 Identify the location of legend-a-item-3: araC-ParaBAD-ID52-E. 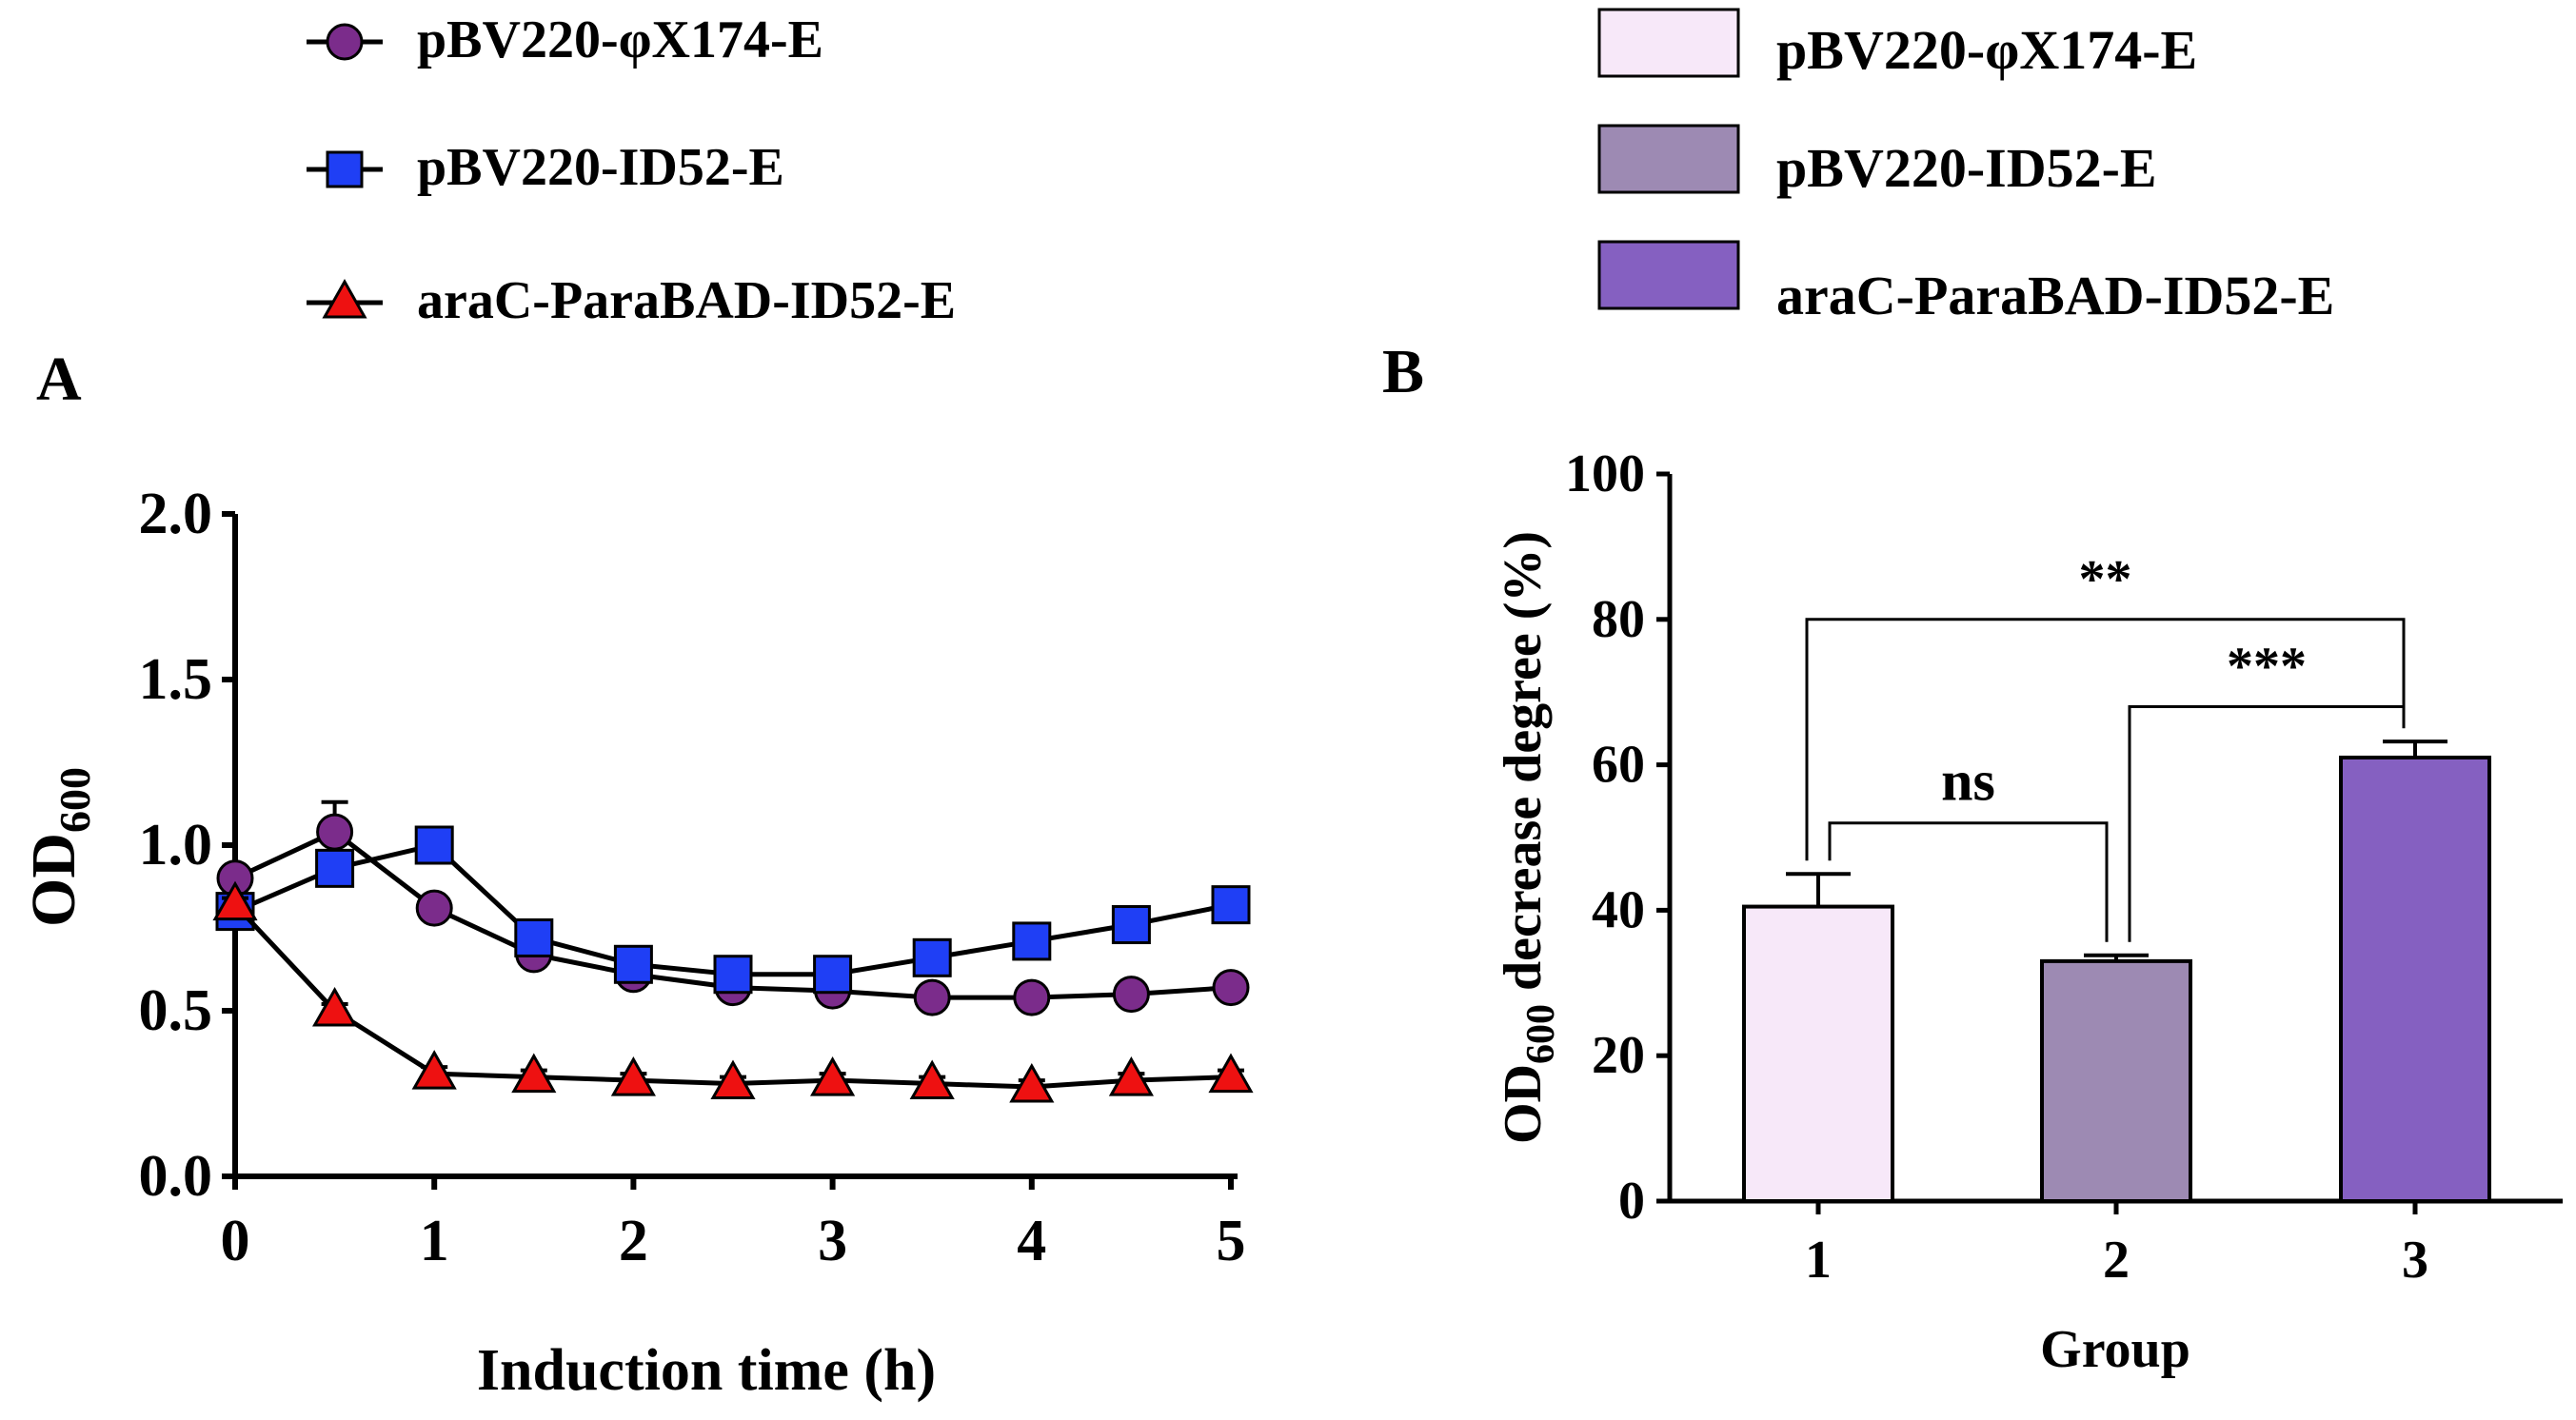
(631, 300).